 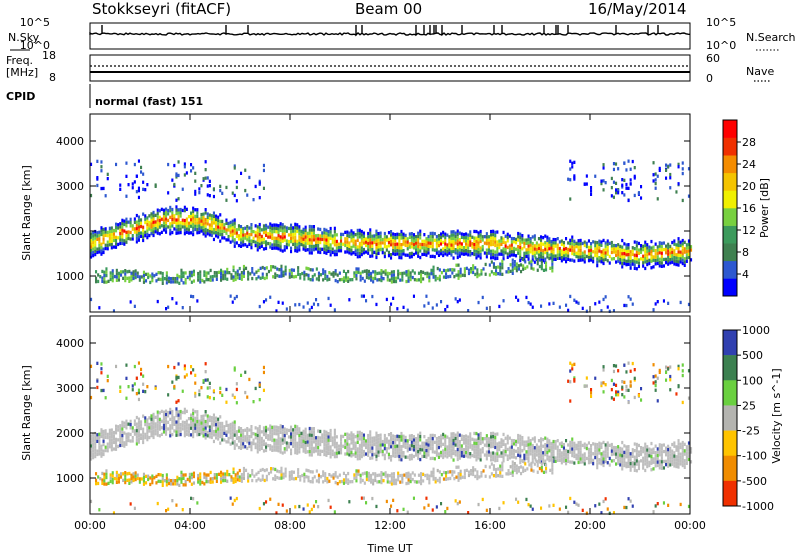 I want to click on cpid-mode: normal (fast) 151, so click(x=149, y=101).